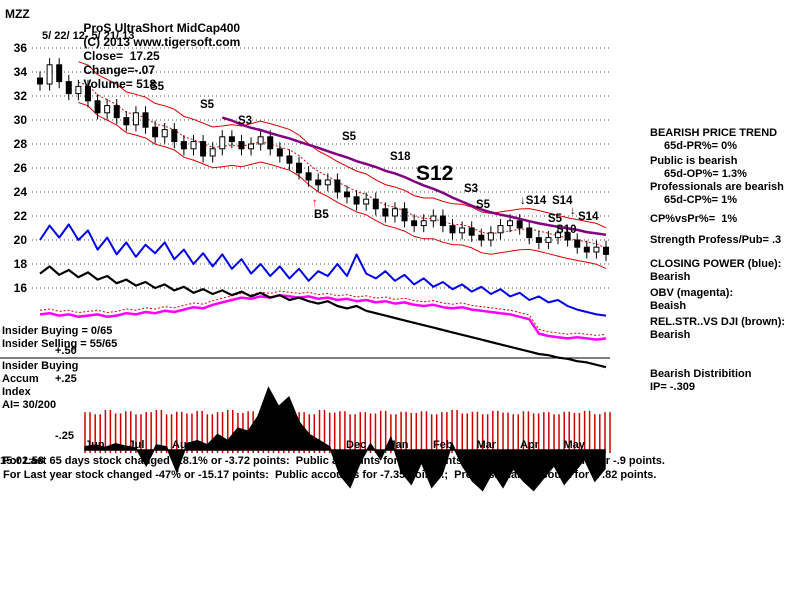 This screenshot has width=800, height=600. I want to click on analysis-line: OBV (magenta):, so click(692, 293).